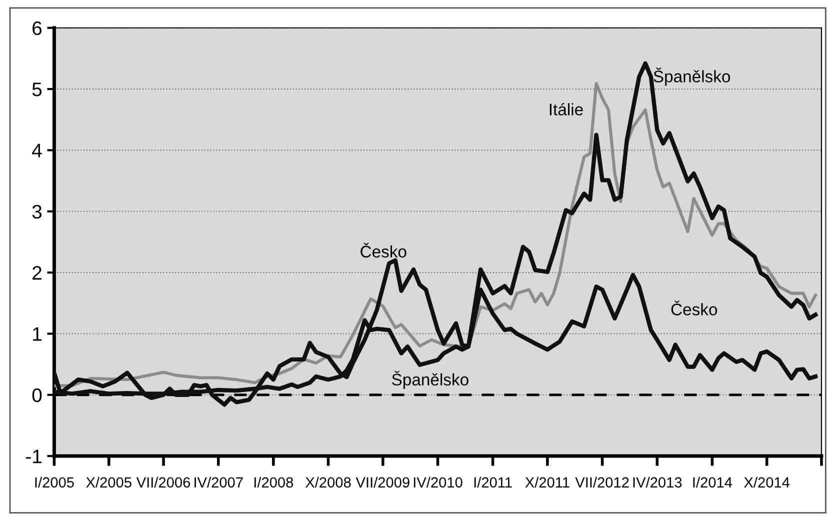 The height and width of the screenshot is (526, 834). What do you see at coordinates (767, 482) in the screenshot?
I see `x-tick-label: X/2014` at bounding box center [767, 482].